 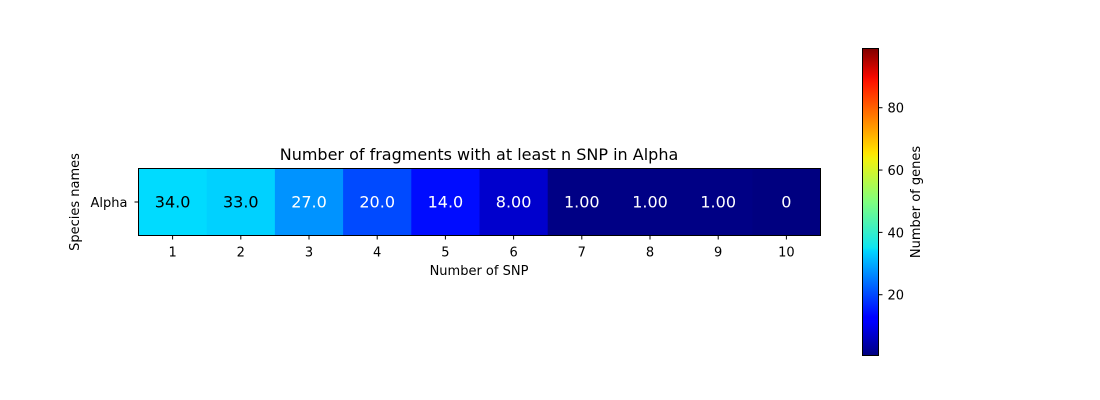 I want to click on heatmap-cells: 34.0 33.0 27.0 20.0 14.0 8.00 1.00 1.00 1.00 0, so click(x=479, y=202).